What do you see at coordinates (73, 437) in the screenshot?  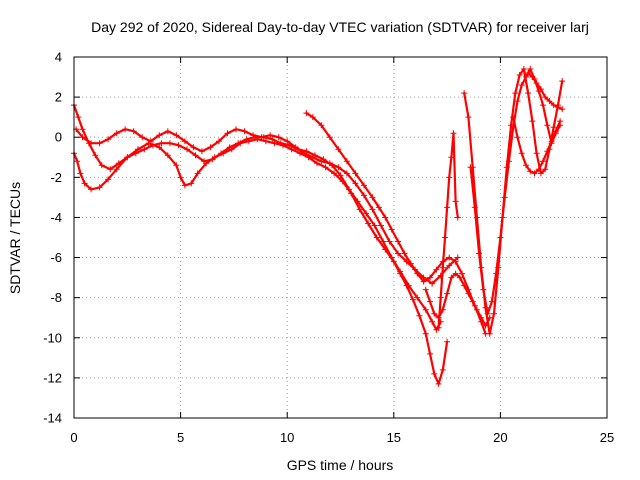 I see `x-tick-label: 0` at bounding box center [73, 437].